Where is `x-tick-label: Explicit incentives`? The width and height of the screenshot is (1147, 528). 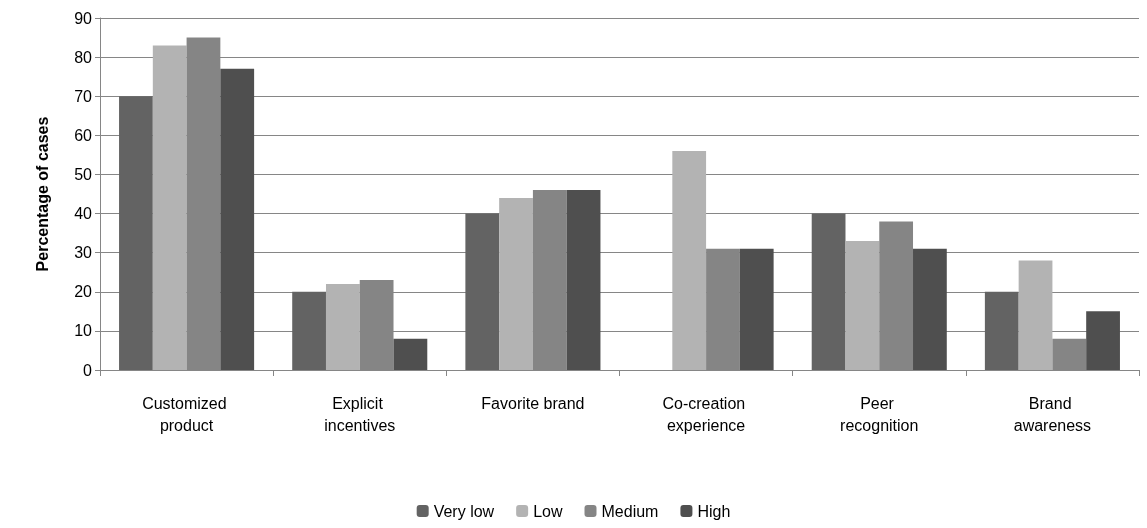
x-tick-label: Explicit incentives is located at coordinates (360, 414).